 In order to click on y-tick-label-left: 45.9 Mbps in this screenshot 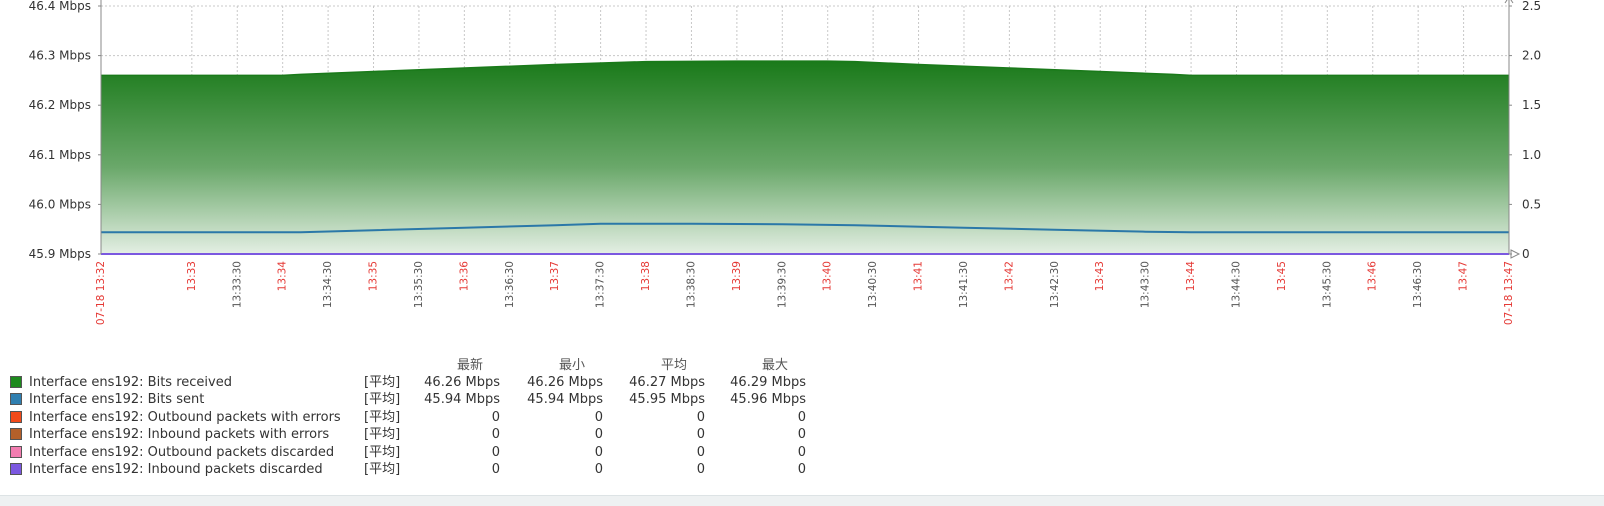, I will do `click(60, 254)`.